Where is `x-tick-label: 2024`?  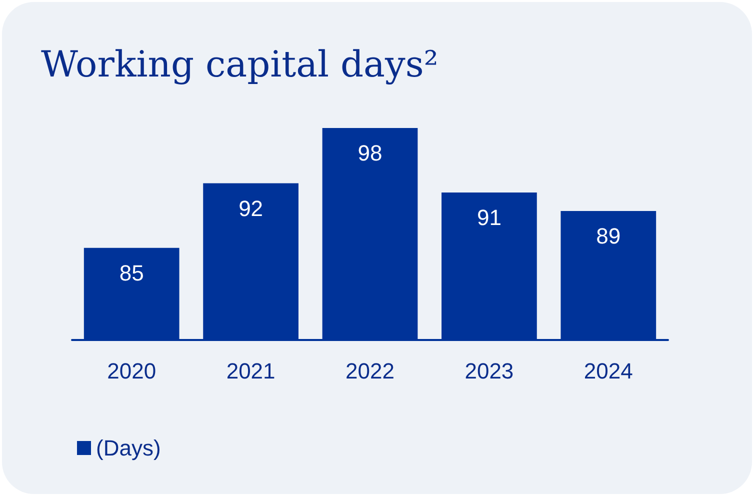 x-tick-label: 2024 is located at coordinates (608, 371).